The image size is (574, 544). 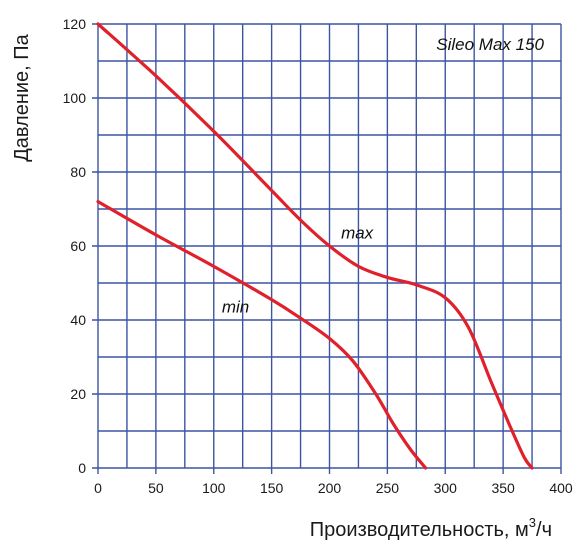 I want to click on y-tick-label: 80, so click(x=78, y=172).